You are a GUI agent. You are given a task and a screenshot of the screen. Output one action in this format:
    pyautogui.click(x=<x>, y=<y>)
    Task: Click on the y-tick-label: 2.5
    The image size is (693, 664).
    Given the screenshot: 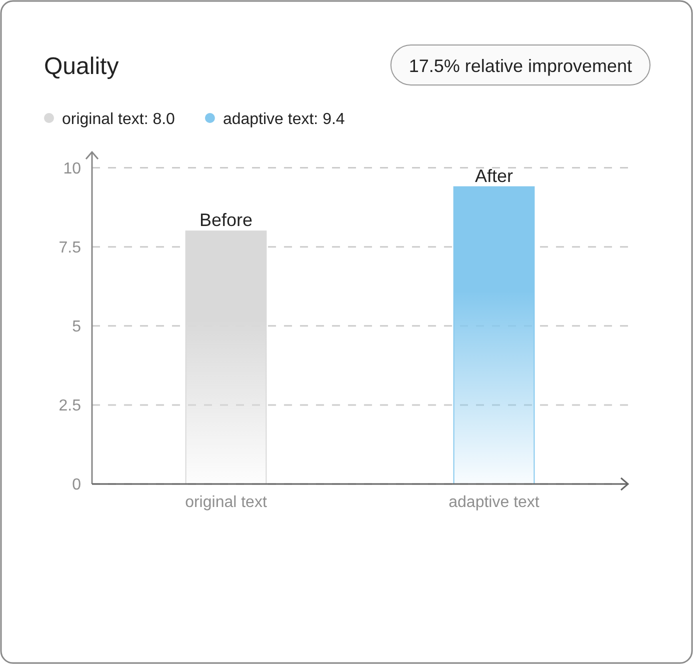 What is the action you would take?
    pyautogui.click(x=70, y=406)
    